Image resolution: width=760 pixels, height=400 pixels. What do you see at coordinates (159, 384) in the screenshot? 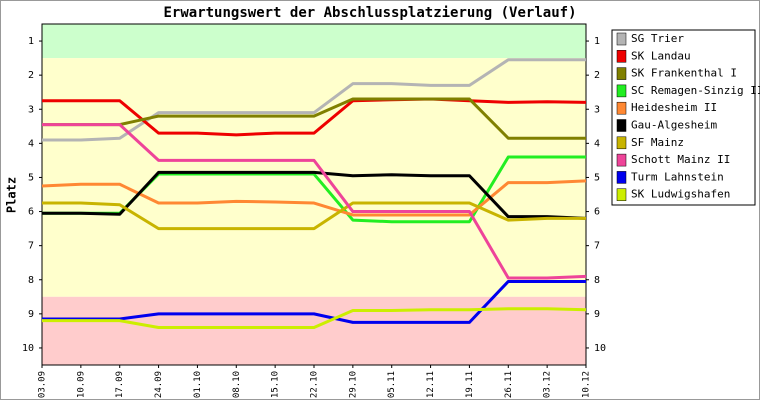
I see `x-tick-label: 24.09` at bounding box center [159, 384].